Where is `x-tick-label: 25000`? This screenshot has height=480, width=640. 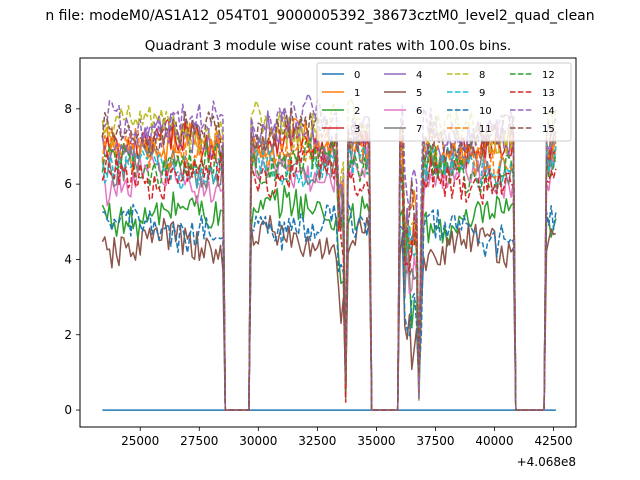
x-tick-label: 25000 is located at coordinates (140, 441).